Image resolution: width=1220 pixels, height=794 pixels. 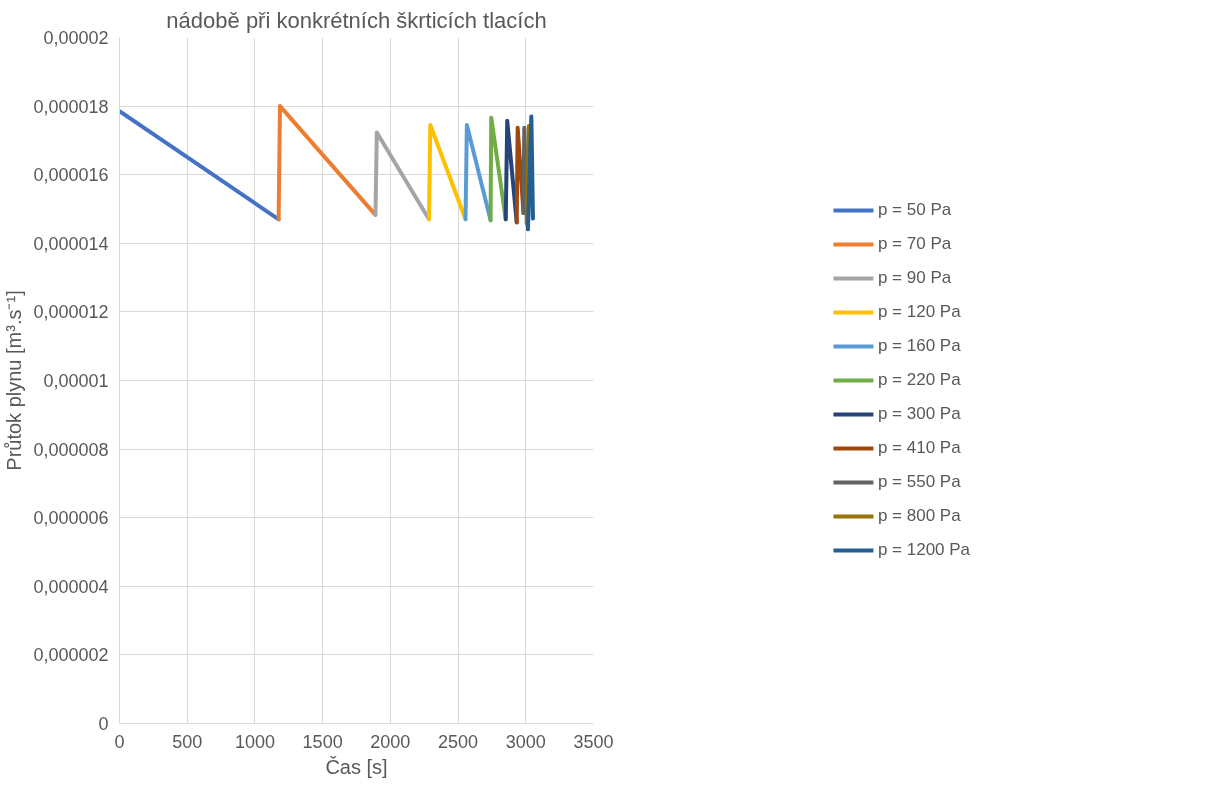 I want to click on legend-label: p = 800 Pa, so click(x=919, y=516).